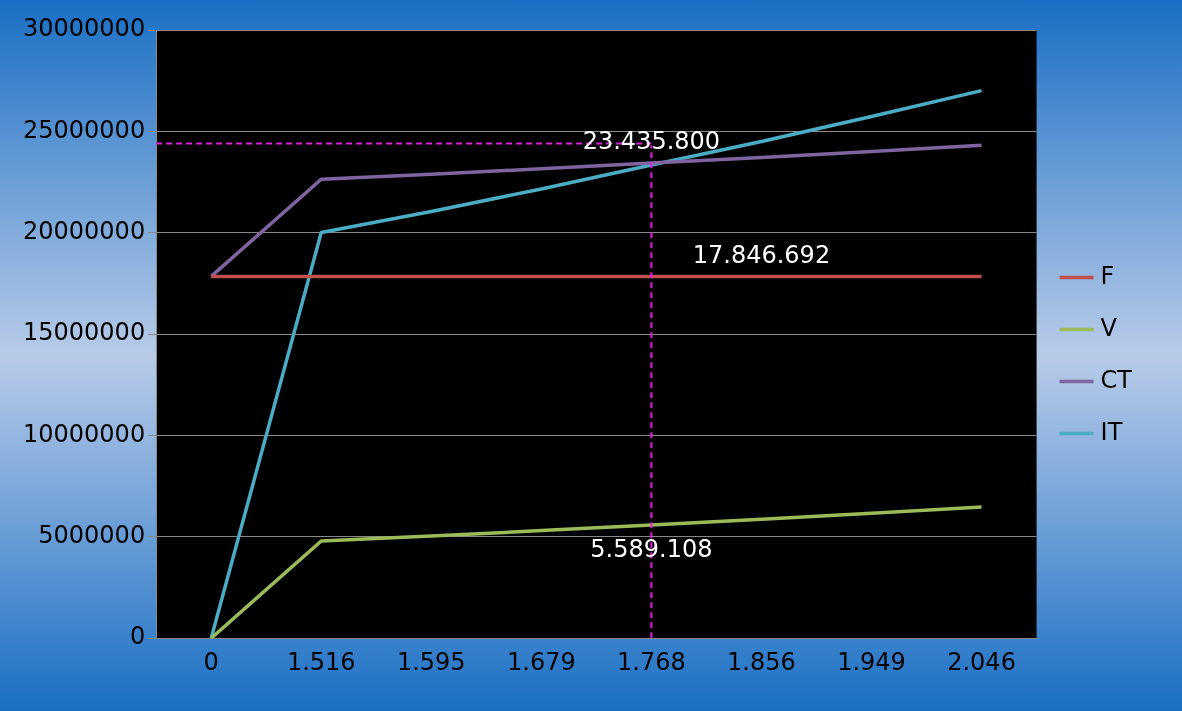 The height and width of the screenshot is (711, 1182). Describe the element at coordinates (651, 141) in the screenshot. I see `annotation: 23.435.800` at that location.